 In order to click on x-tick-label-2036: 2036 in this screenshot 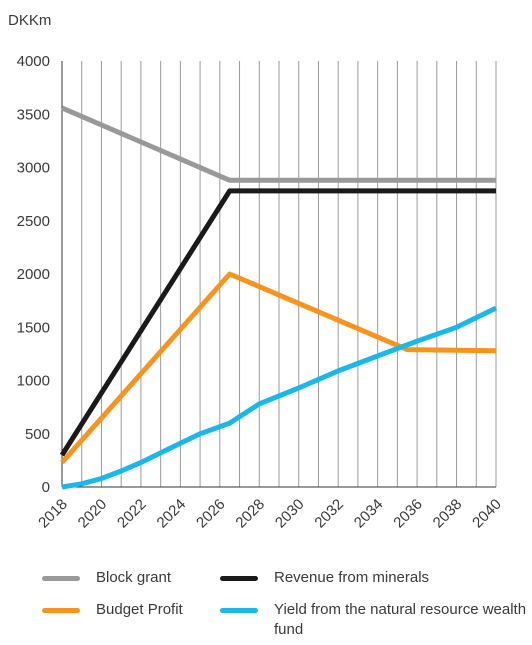, I will do `click(408, 514)`.